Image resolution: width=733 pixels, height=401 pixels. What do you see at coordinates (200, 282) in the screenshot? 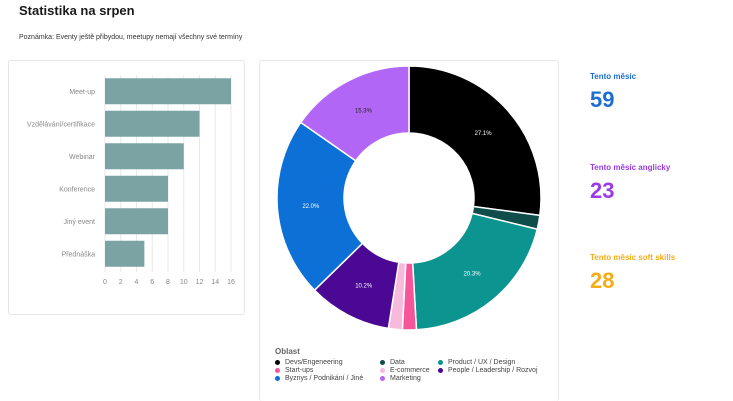
I see `x-tick-label: 12` at bounding box center [200, 282].